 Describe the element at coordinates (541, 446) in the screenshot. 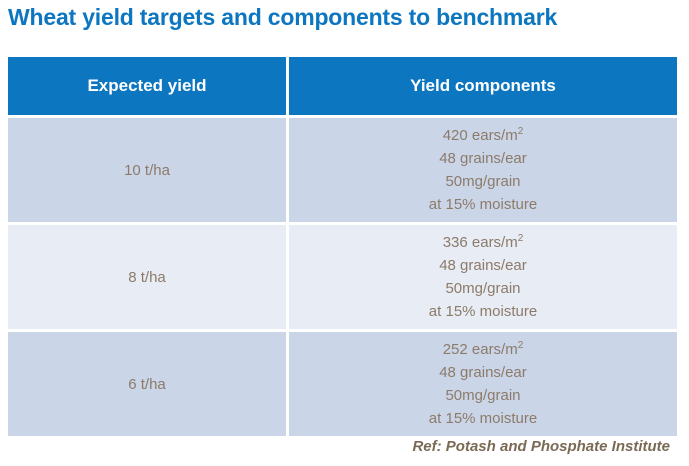

I see `reference-footer: Ref: Potash and Phosphate Institute` at that location.